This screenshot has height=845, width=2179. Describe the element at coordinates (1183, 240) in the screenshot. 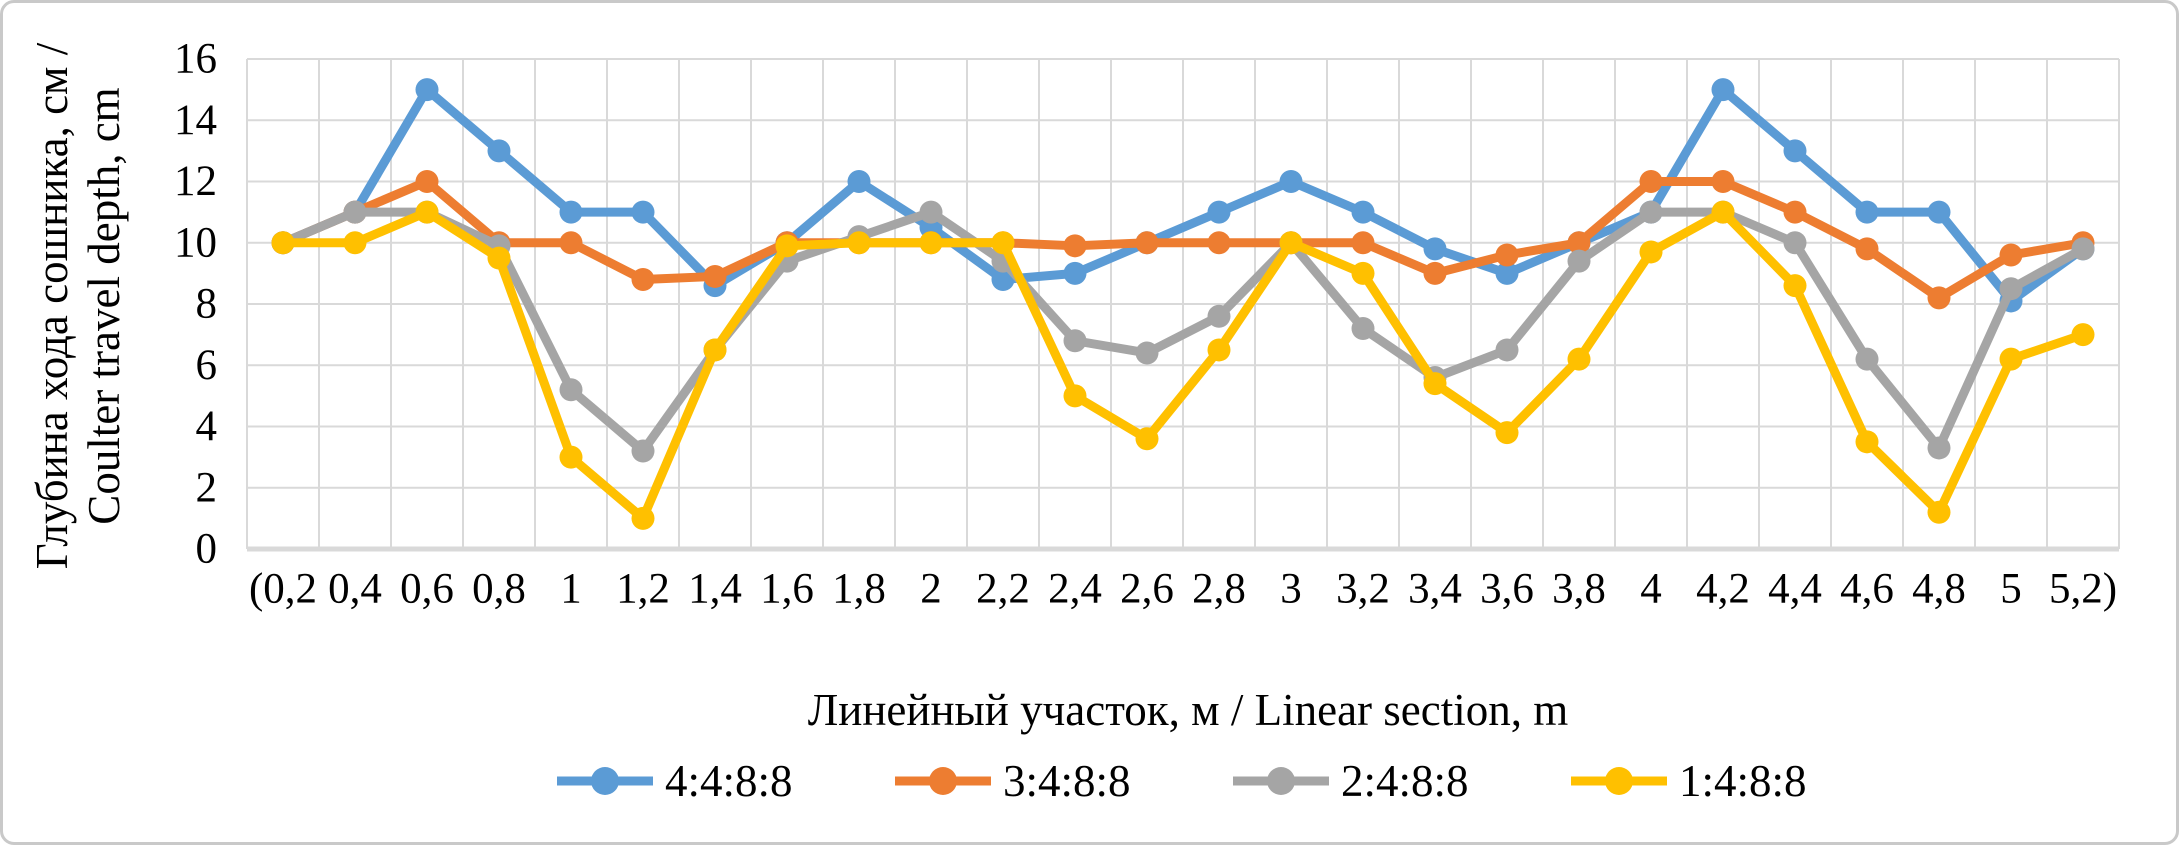

I see `series-line` at that location.